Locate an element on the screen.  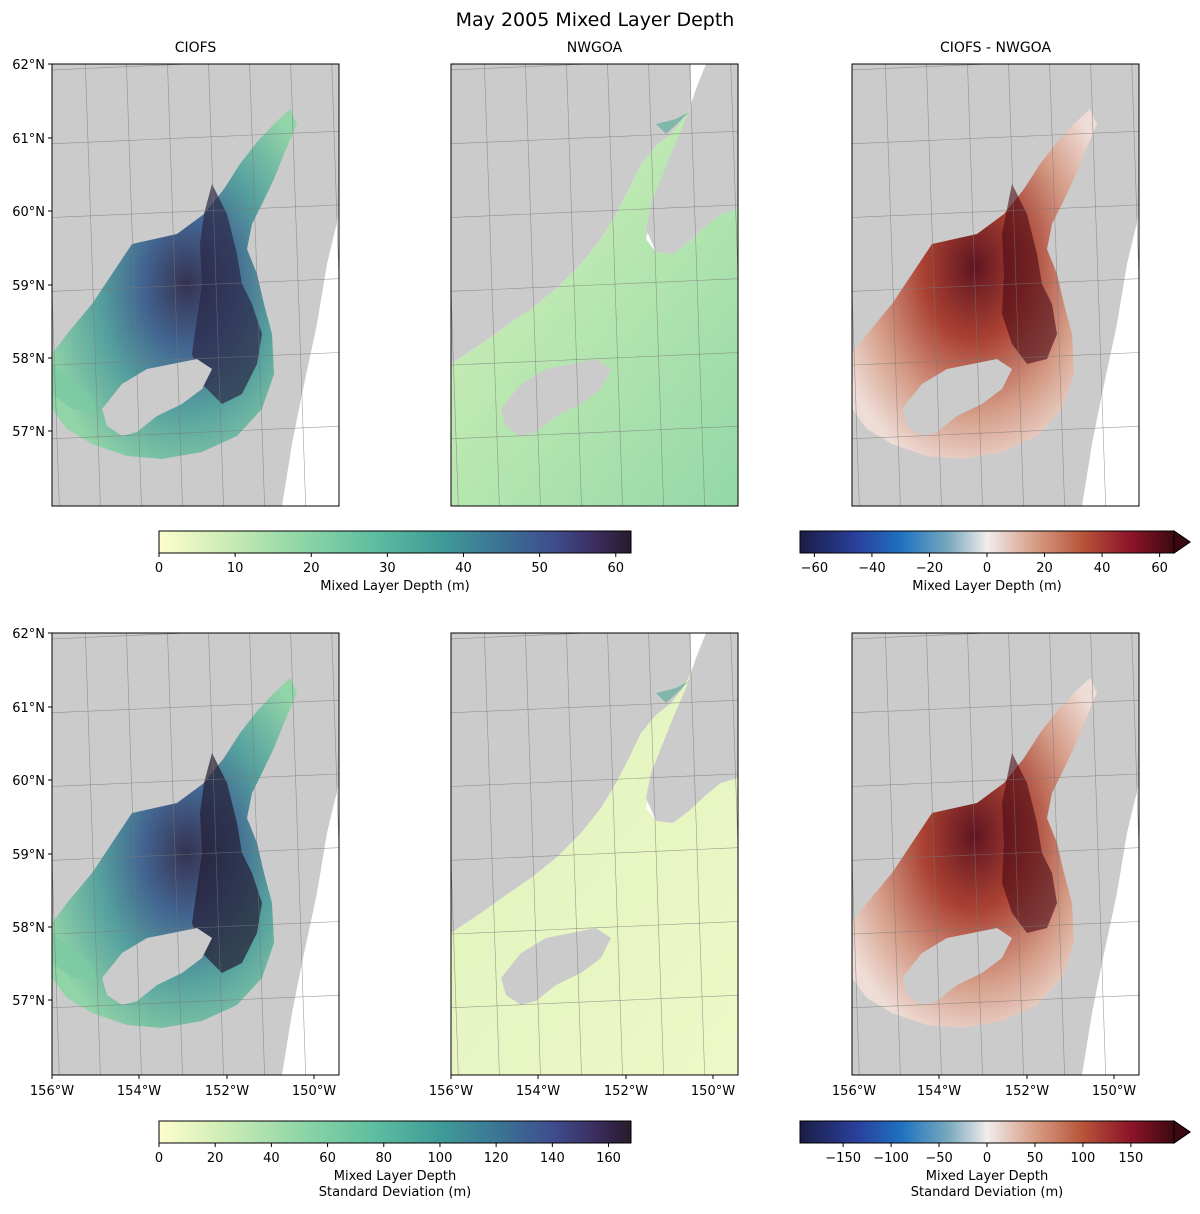
map-panel-r0-c0 is located at coordinates (195, 285).